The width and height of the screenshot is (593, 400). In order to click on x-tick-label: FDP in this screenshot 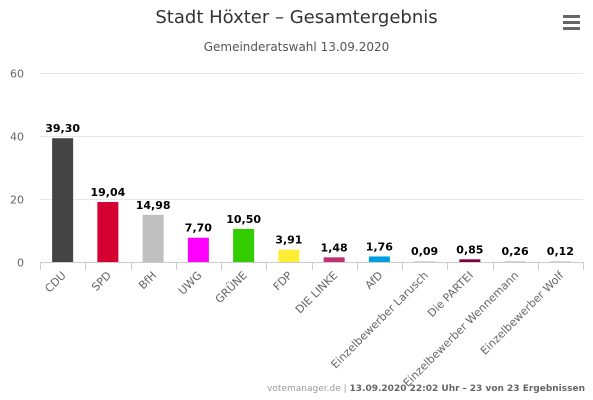, I will do `click(283, 281)`.